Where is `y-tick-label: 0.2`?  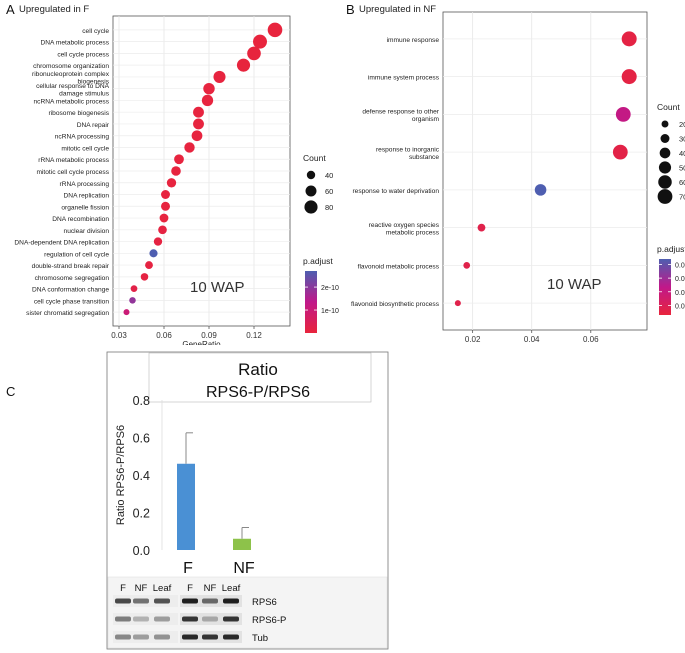
y-tick-label: 0.2 is located at coordinates (141, 514).